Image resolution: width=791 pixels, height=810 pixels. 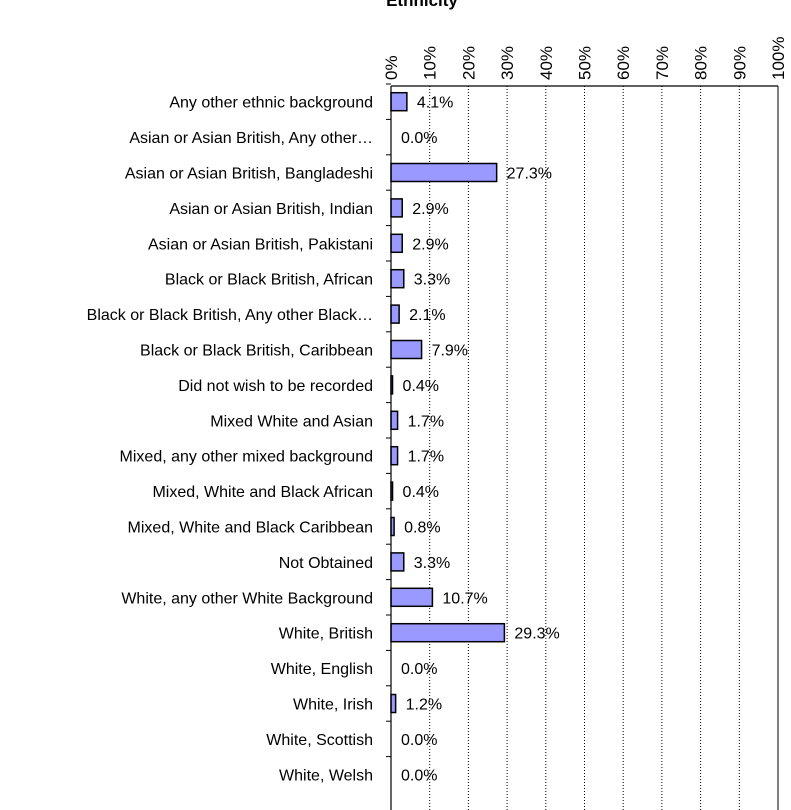 I want to click on x-tick-label: 50%, so click(x=585, y=63).